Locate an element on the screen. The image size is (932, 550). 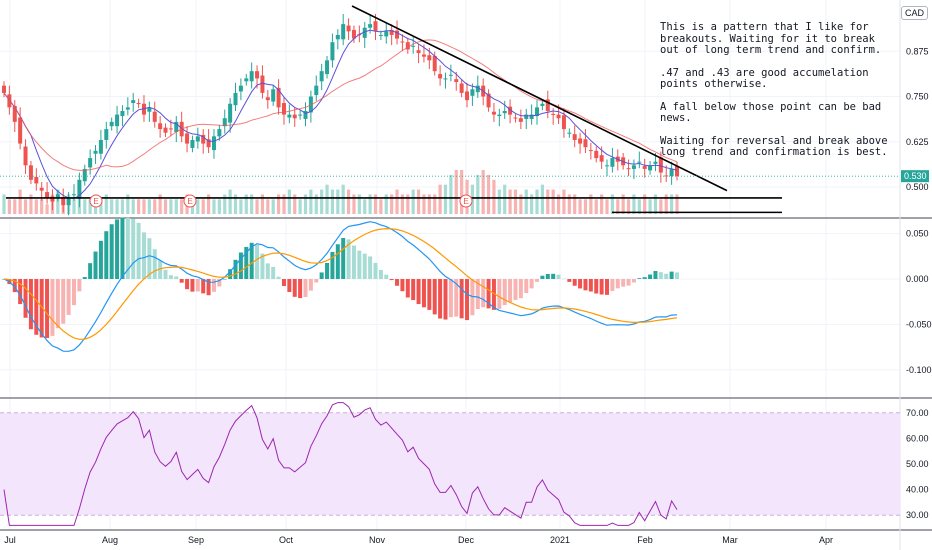
currency-badge: CAD is located at coordinates (914, 13).